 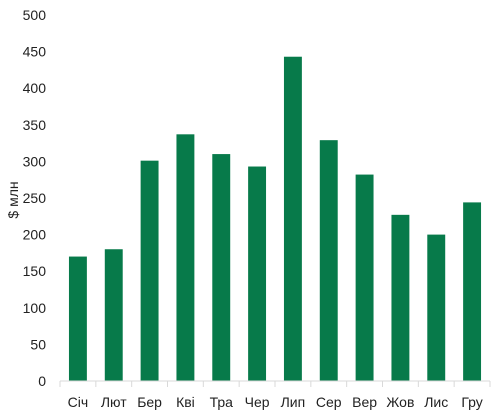 What do you see at coordinates (293, 402) in the screenshot?
I see `x-tick-label: Лип` at bounding box center [293, 402].